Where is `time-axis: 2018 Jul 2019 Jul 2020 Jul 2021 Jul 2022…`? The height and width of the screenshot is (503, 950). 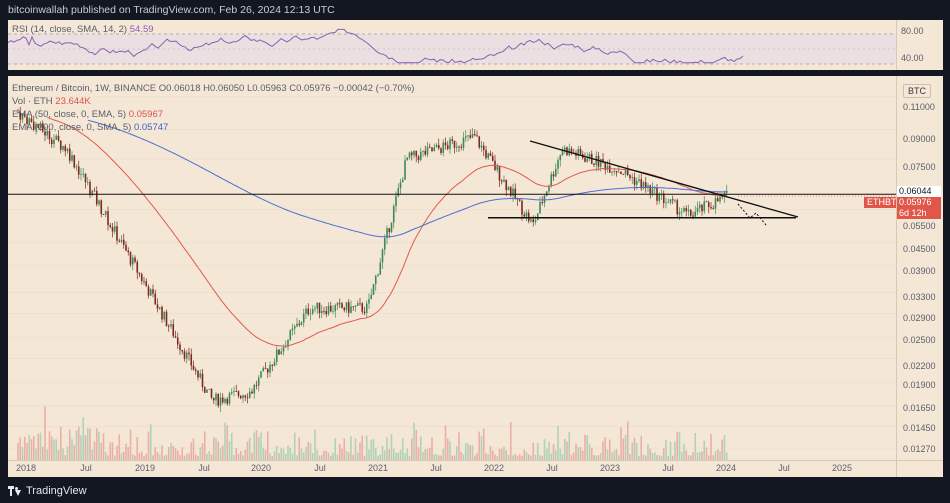
time-axis: 2018 Jul 2019 Jul 2020 Jul 2021 Jul 2022… is located at coordinates (452, 468).